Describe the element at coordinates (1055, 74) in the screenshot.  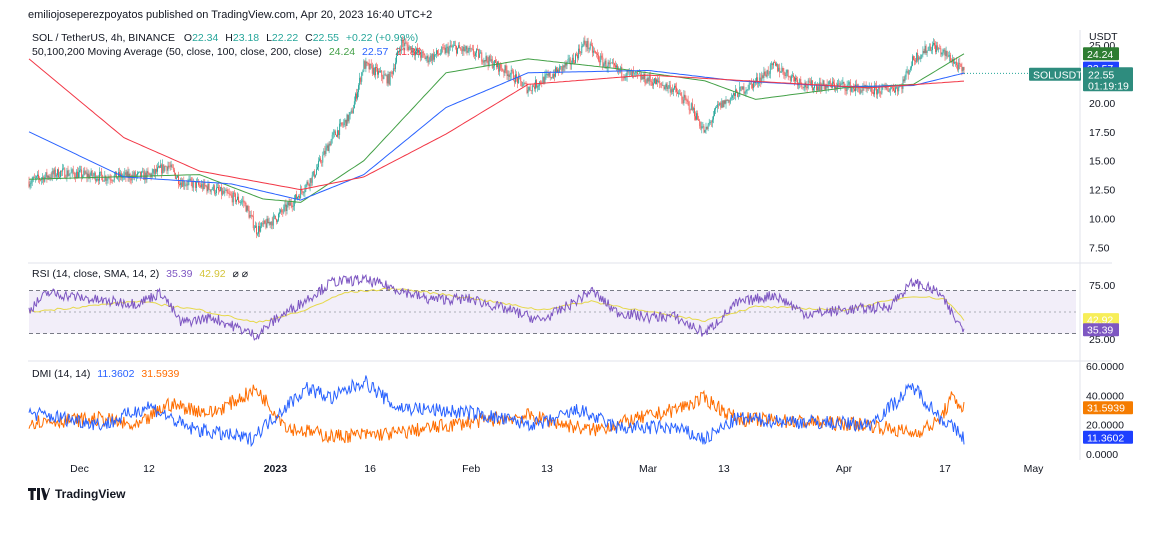
I see `symbol-tag-bg` at that location.